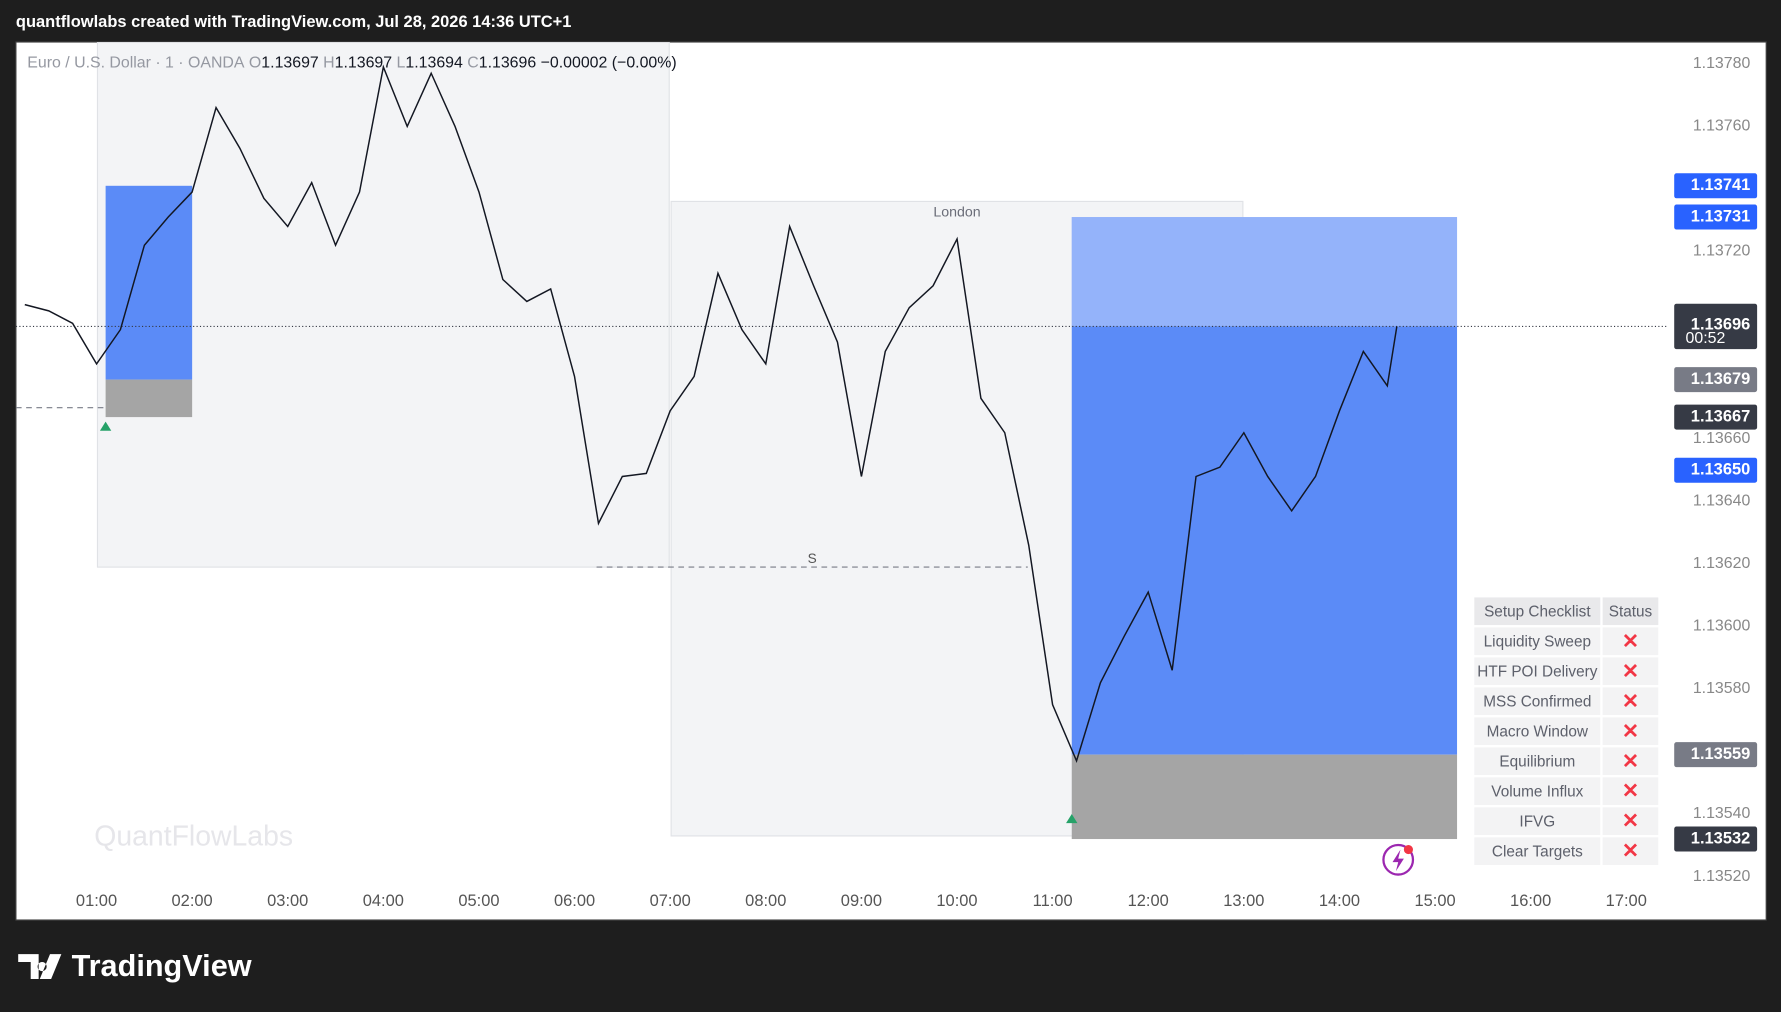 This screenshot has width=1781, height=1012. What do you see at coordinates (1722, 813) in the screenshot?
I see `y-tick-label: 1.13540` at bounding box center [1722, 813].